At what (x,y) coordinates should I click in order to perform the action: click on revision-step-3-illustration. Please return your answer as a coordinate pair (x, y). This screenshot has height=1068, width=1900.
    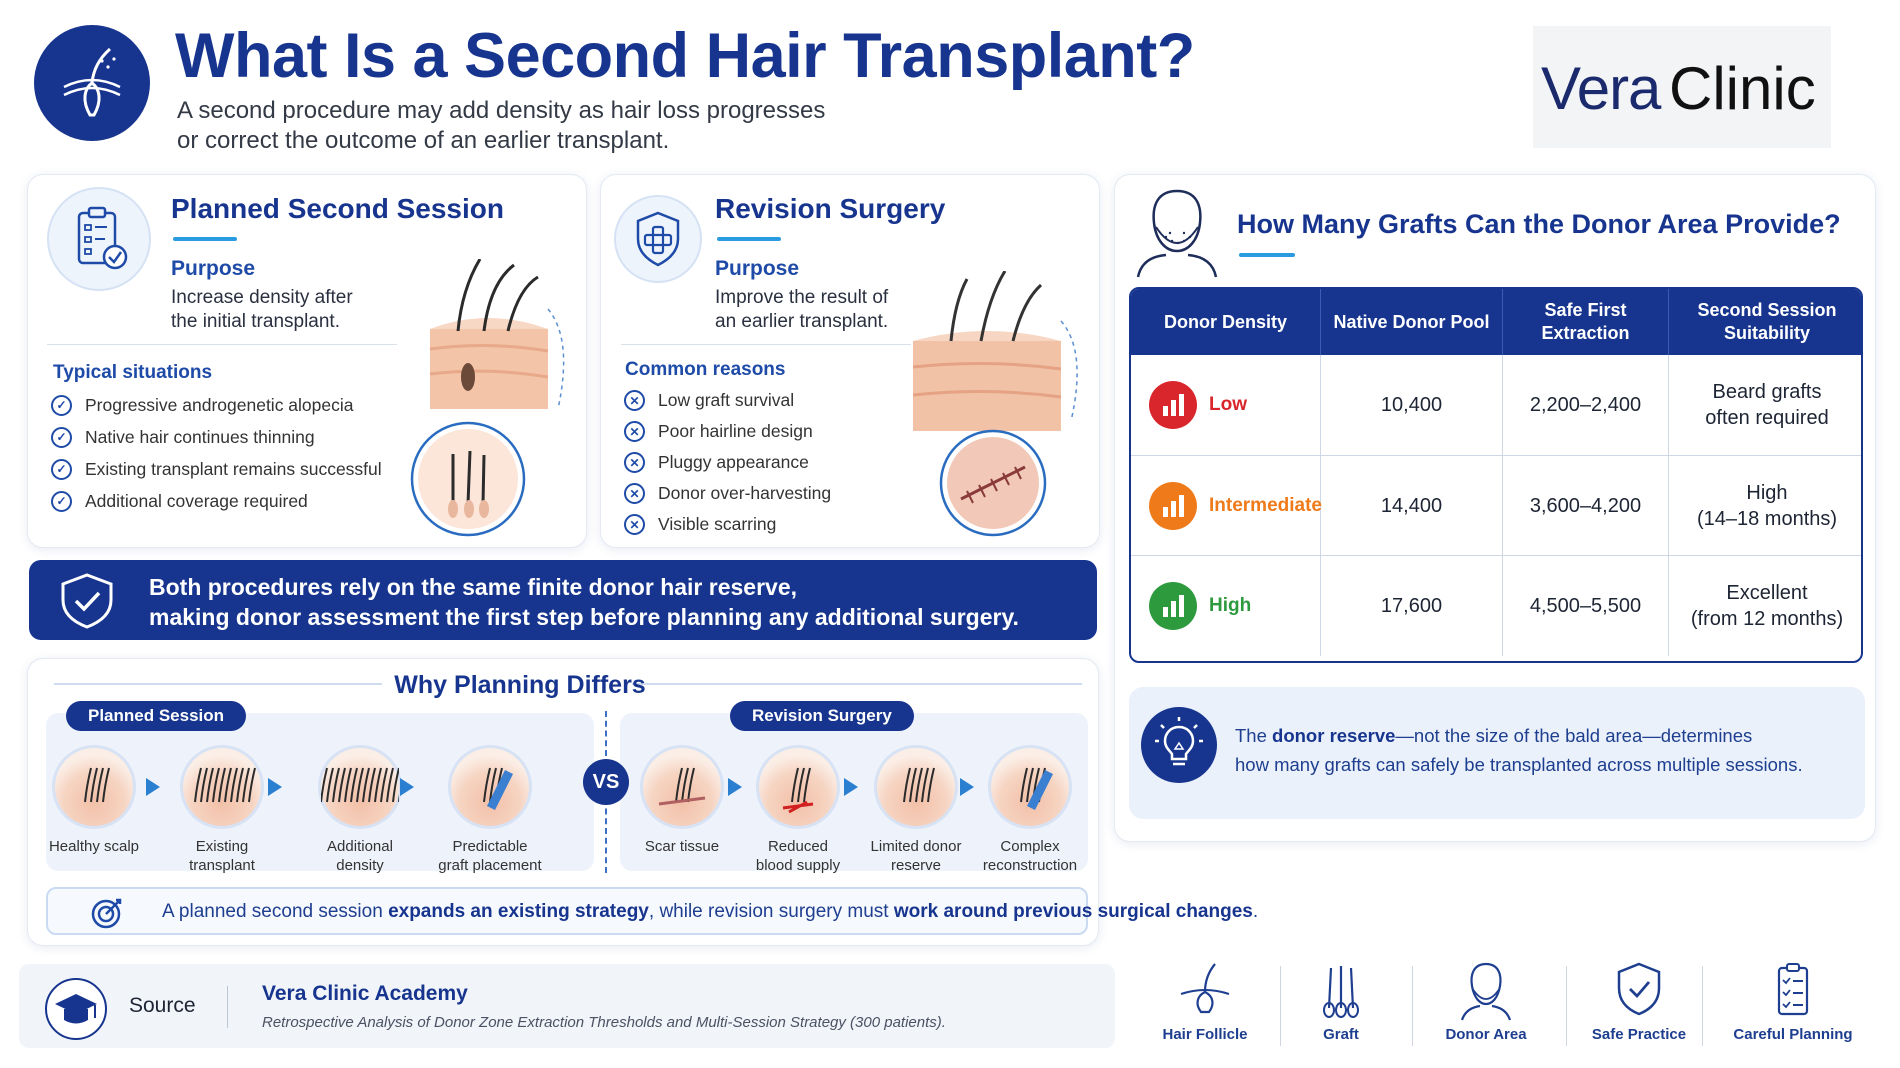
    Looking at the image, I should click on (916, 787).